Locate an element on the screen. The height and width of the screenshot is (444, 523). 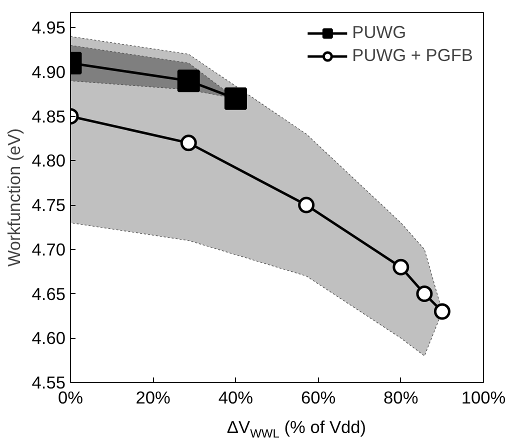
x-tick-label: 60% is located at coordinates (318, 398).